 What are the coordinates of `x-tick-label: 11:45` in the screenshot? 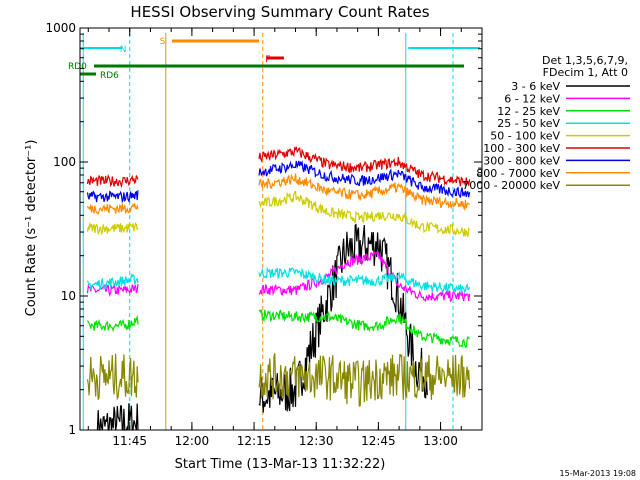 It's located at (129, 441).